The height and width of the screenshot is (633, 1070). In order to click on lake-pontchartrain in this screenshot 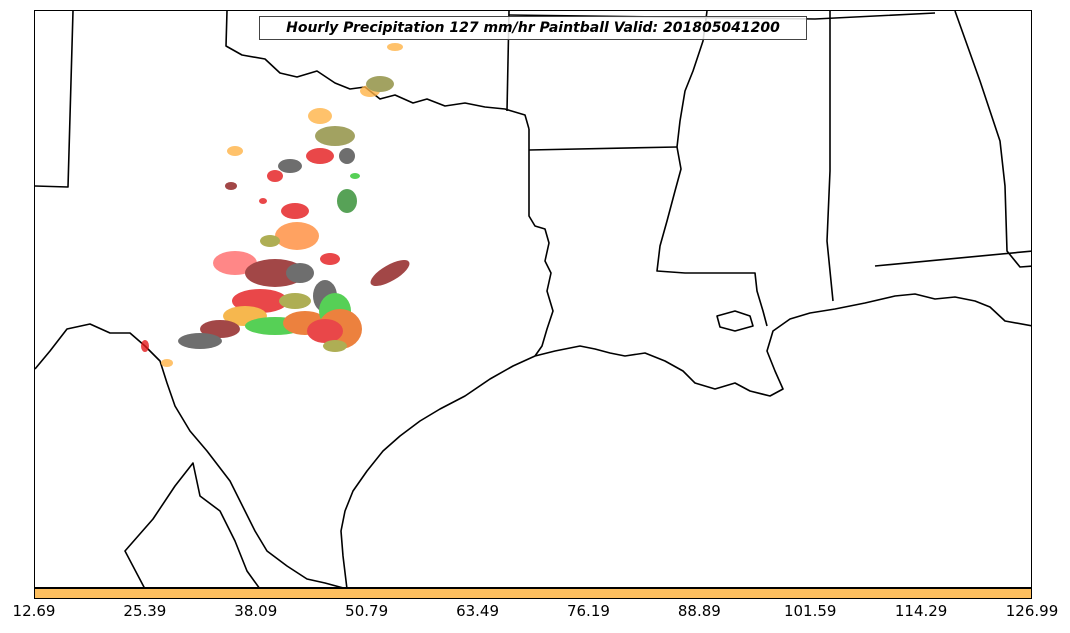, I will do `click(735, 321)`.